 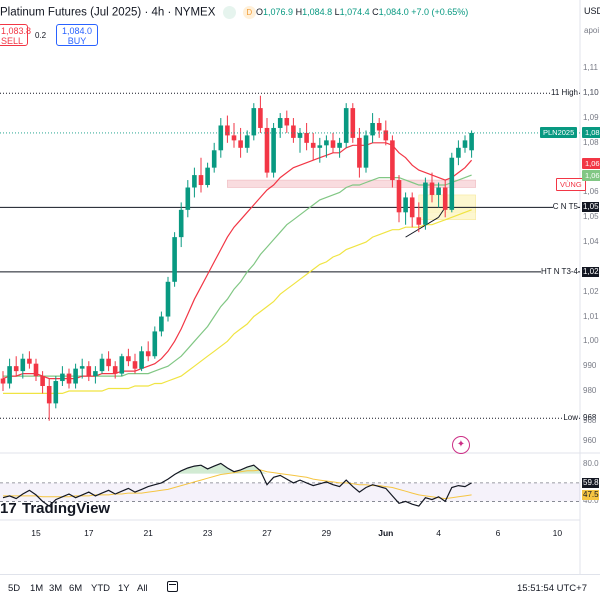 I want to click on time-tick-0: 15, so click(x=36, y=533).